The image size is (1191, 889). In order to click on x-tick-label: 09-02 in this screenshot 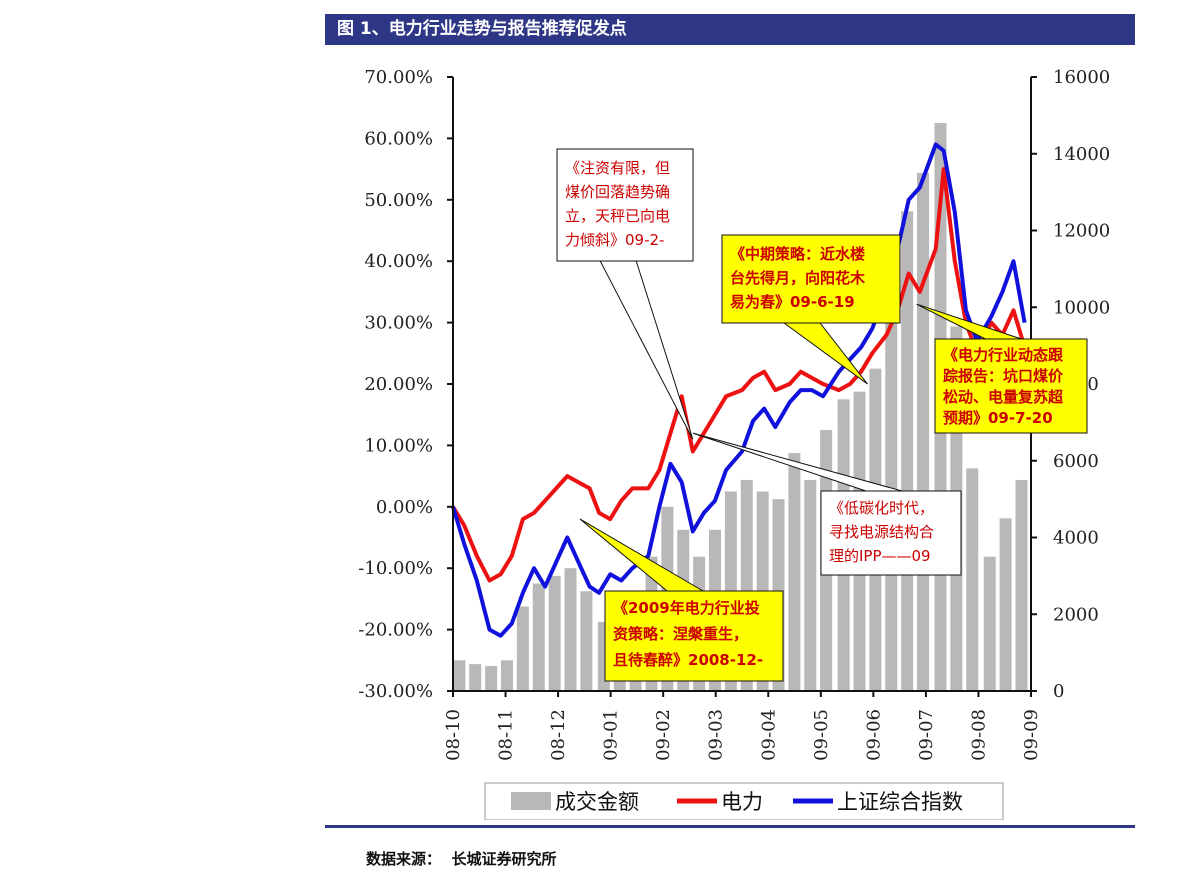, I will do `click(663, 735)`.